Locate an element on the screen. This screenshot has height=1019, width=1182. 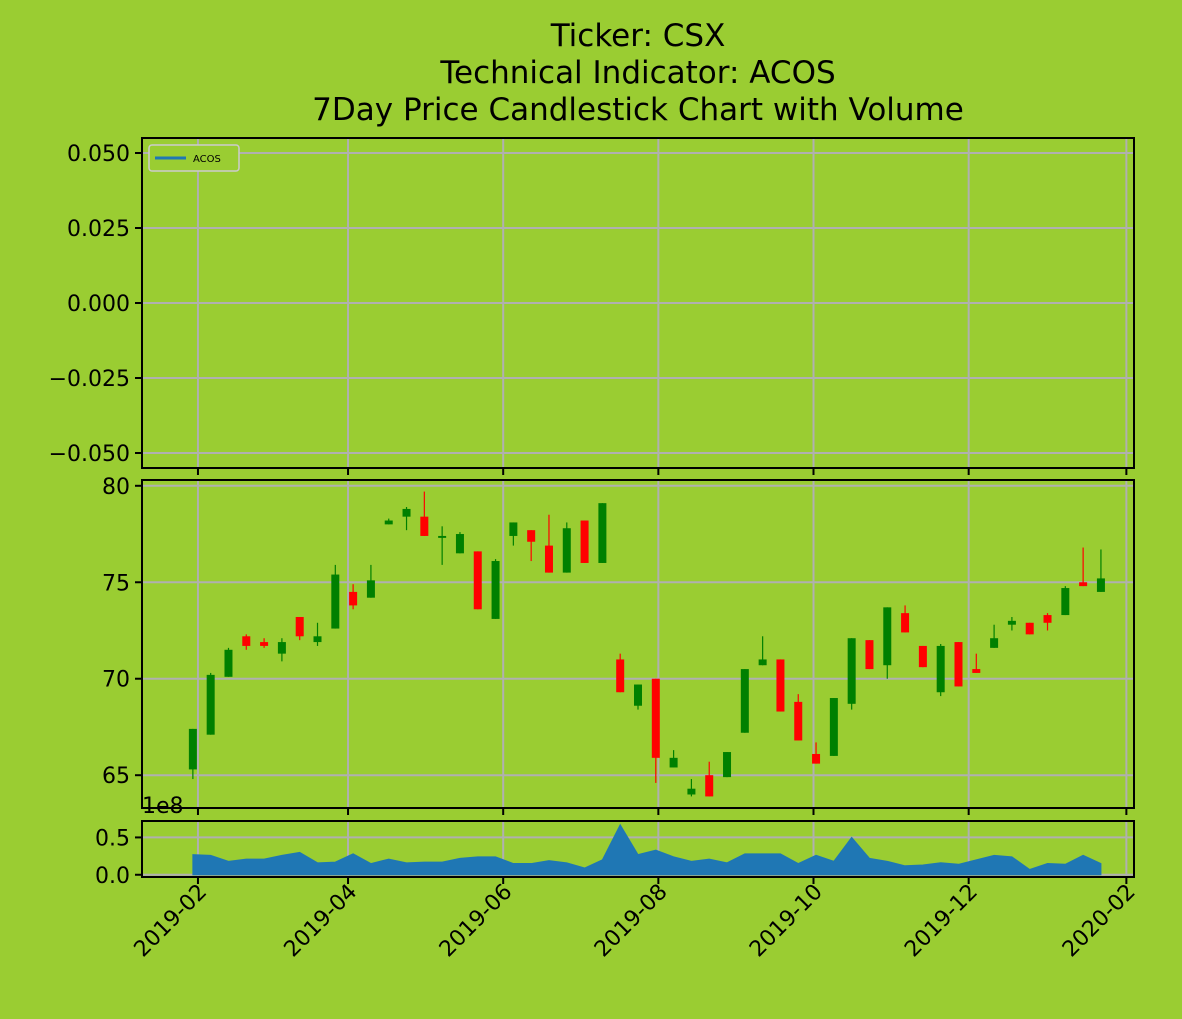
volume-offset-label: 1e8 is located at coordinates (163, 806).